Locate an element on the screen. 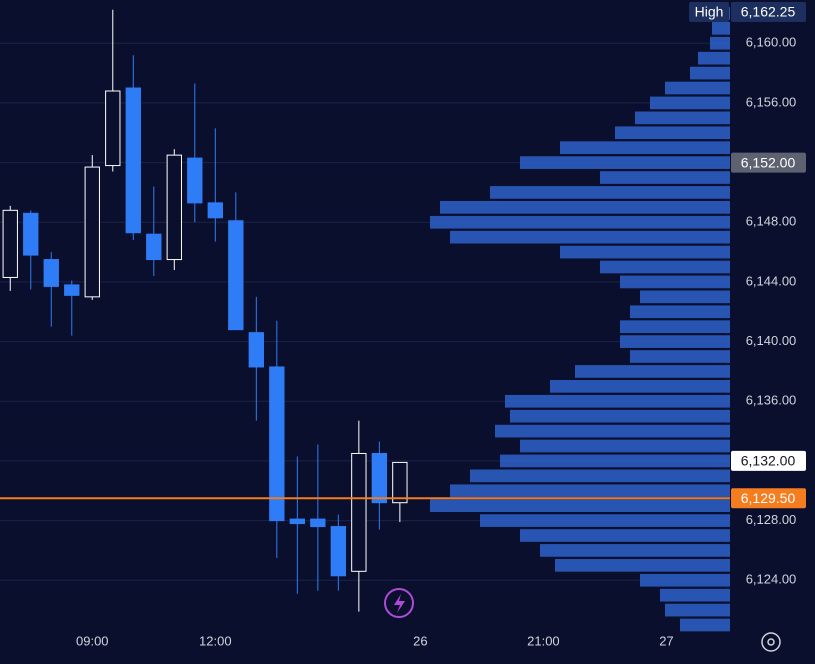 Image resolution: width=815 pixels, height=664 pixels. y-tick-label: 6,124.00 is located at coordinates (771, 579).